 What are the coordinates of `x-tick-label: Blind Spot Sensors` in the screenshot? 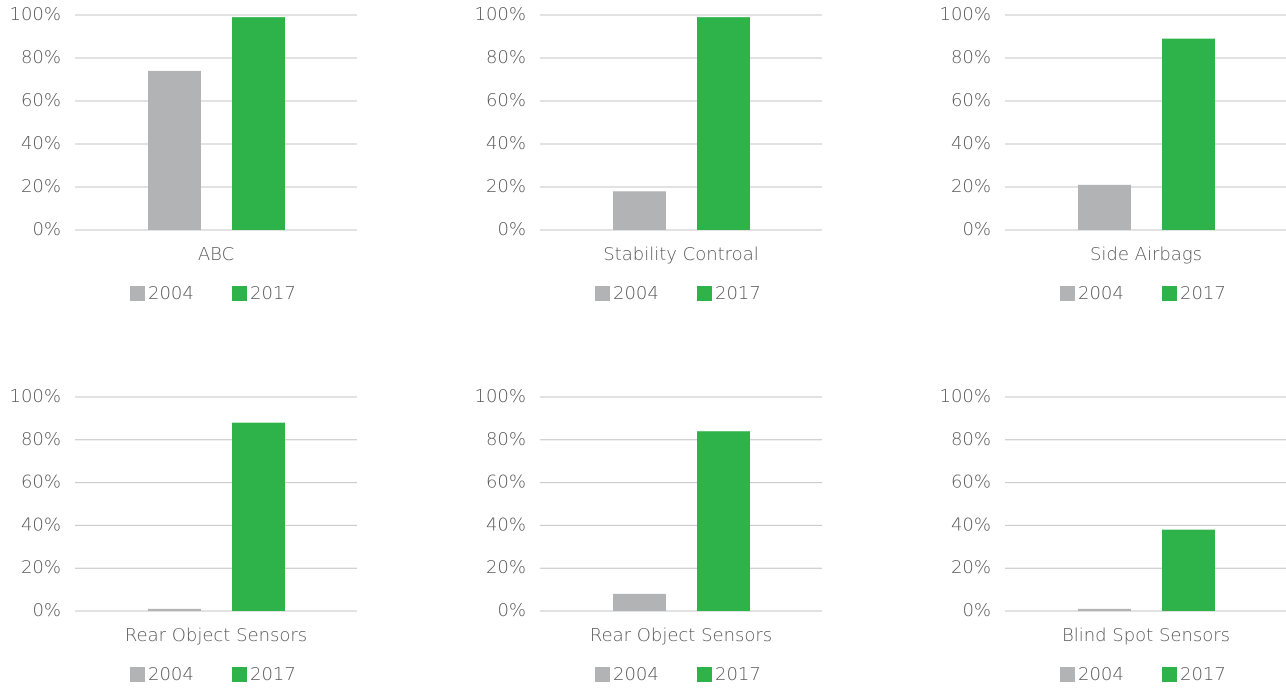 It's located at (1146, 635).